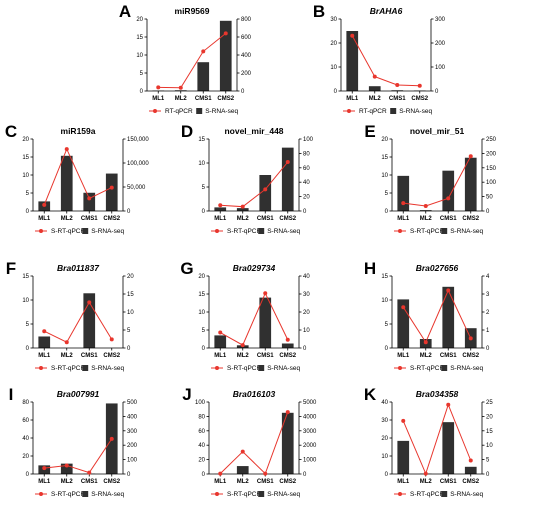  What do you see at coordinates (319, 11) in the screenshot?
I see `panel-label: B` at bounding box center [319, 11].